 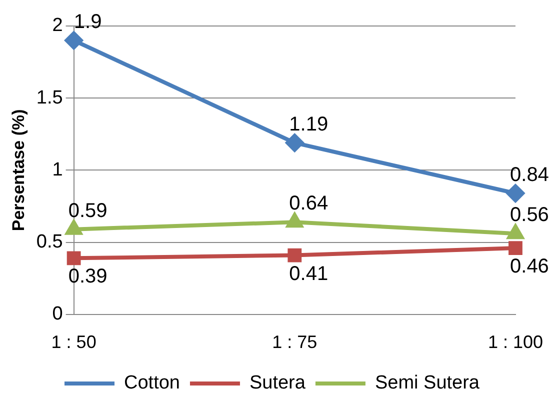 I want to click on y-tick-label: 2, so click(x=57, y=25).